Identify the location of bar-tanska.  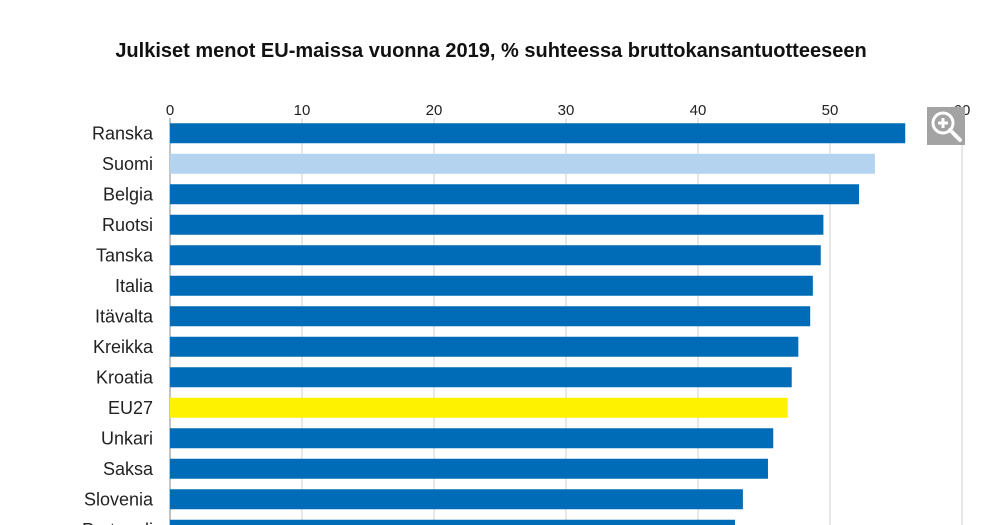
(495, 255).